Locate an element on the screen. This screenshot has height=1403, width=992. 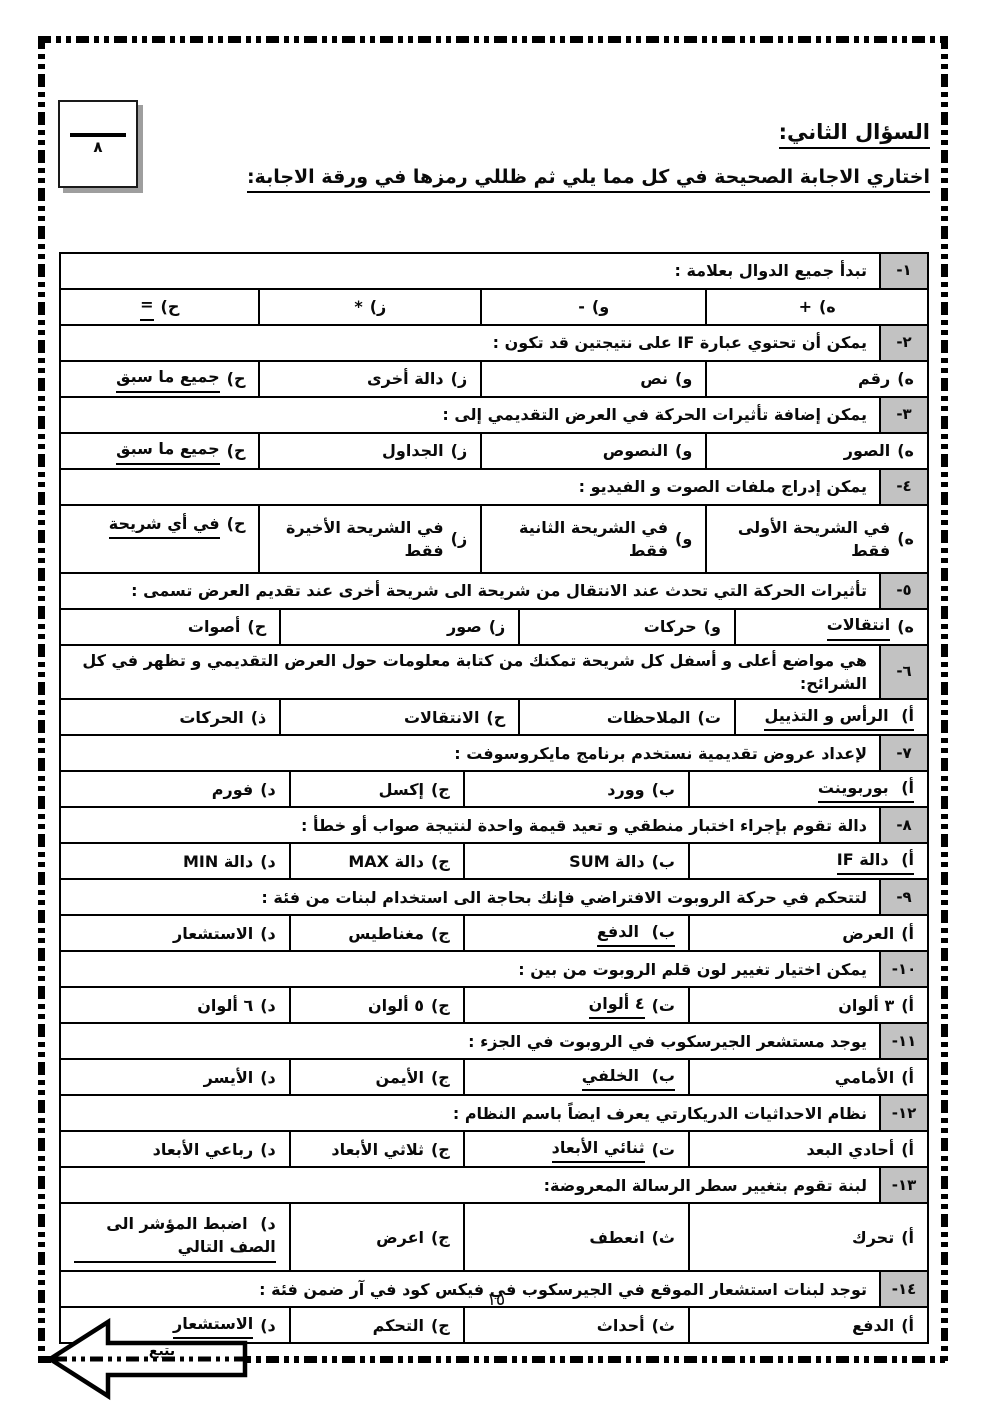
continued-arrow: يتبع is located at coordinates (147, 1359).